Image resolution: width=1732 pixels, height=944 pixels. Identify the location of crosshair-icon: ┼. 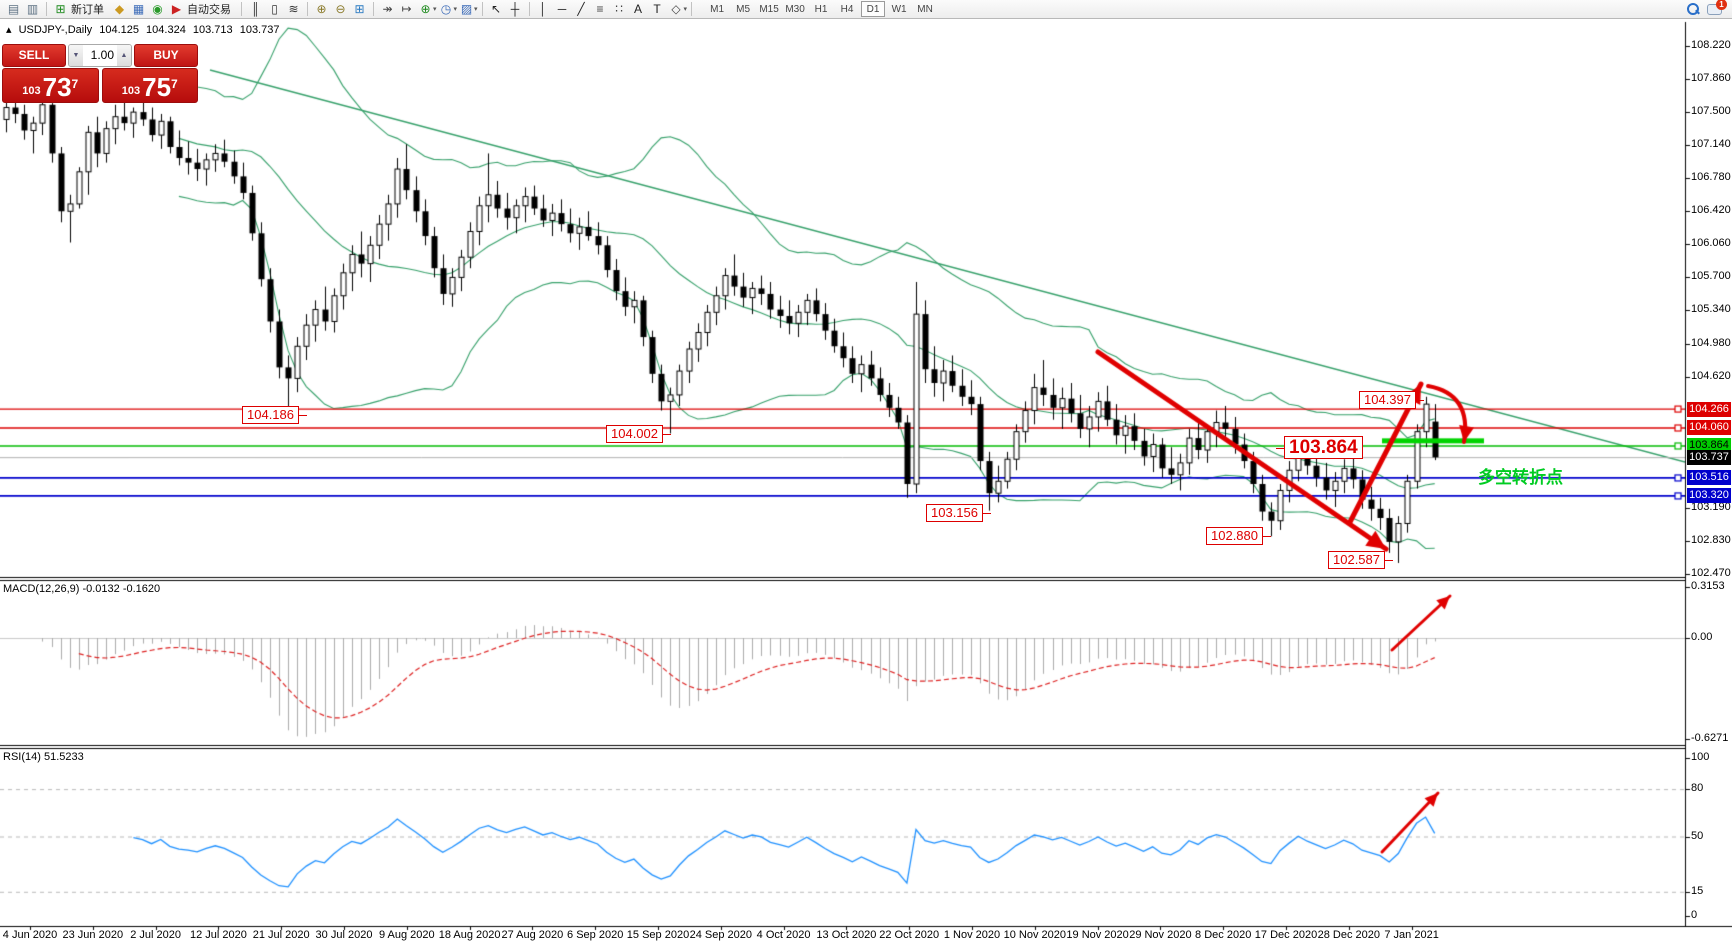
(515, 9).